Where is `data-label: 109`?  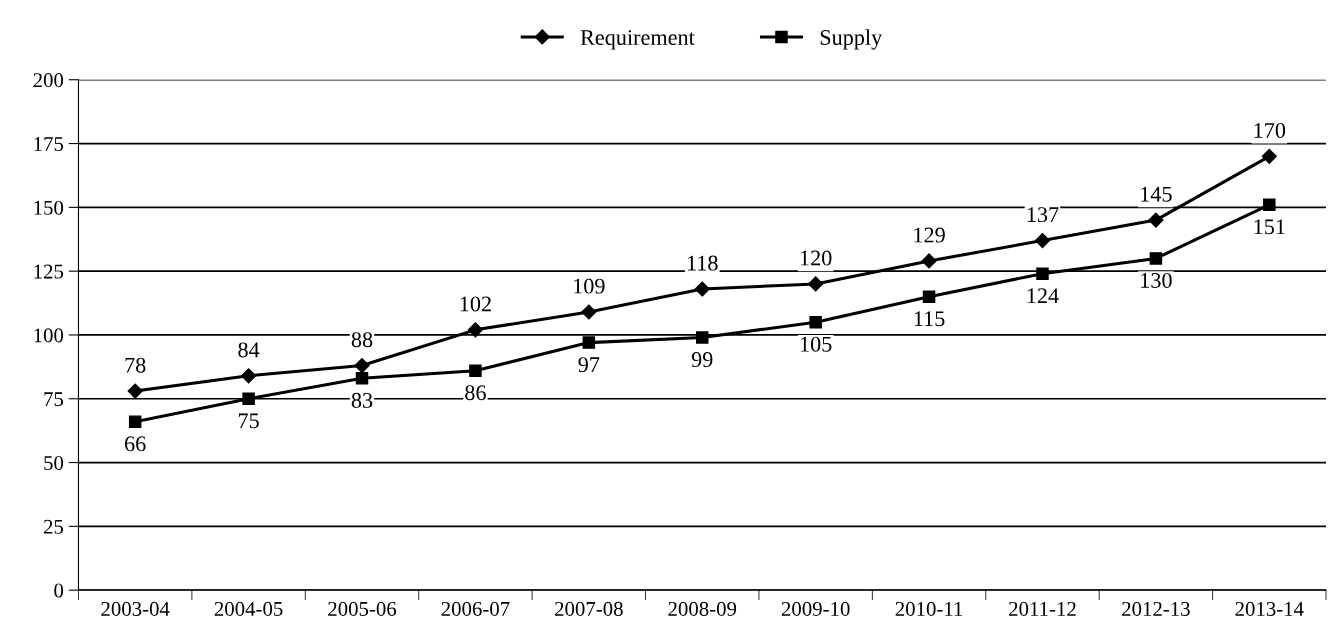 data-label: 109 is located at coordinates (589, 286).